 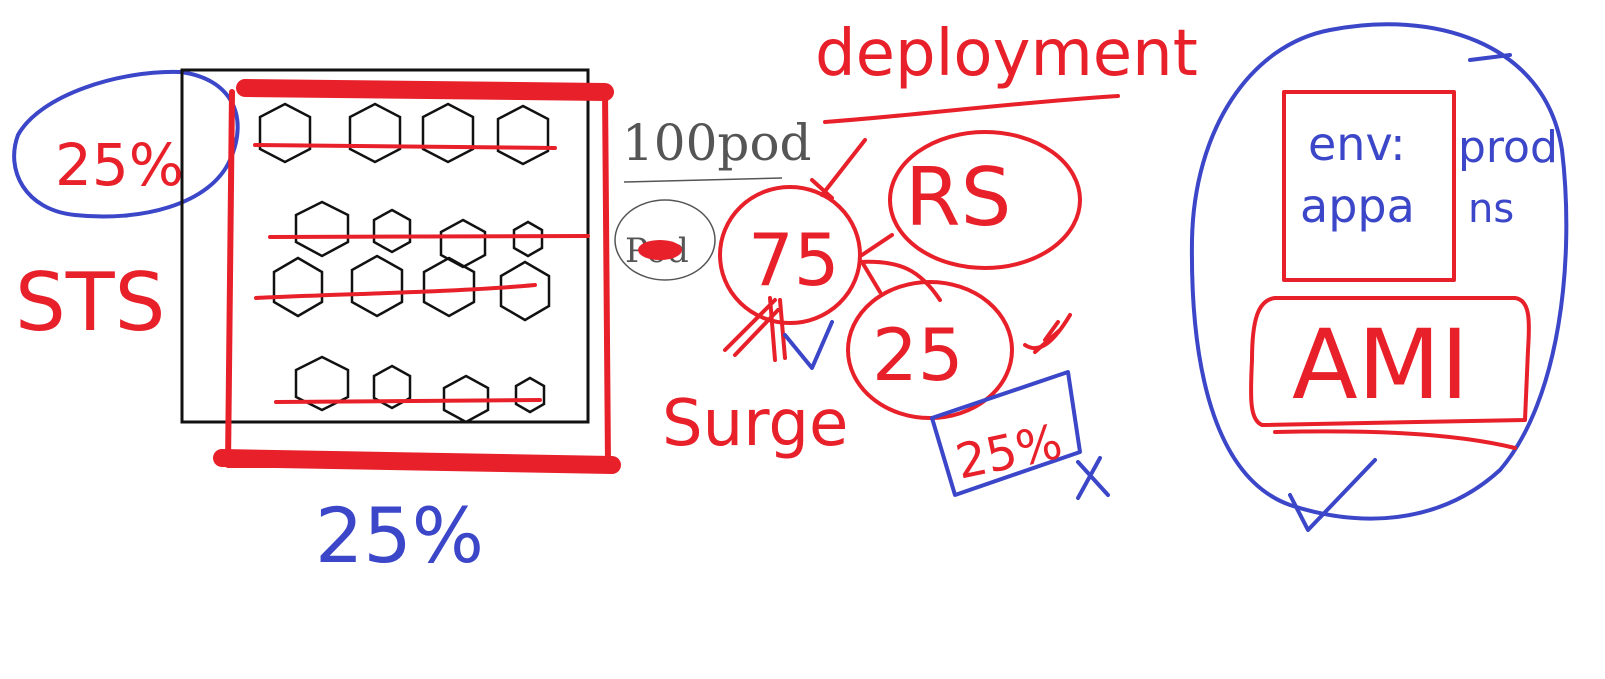 What do you see at coordinates (660, 250) in the screenshot?
I see `pod-small-scribble` at bounding box center [660, 250].